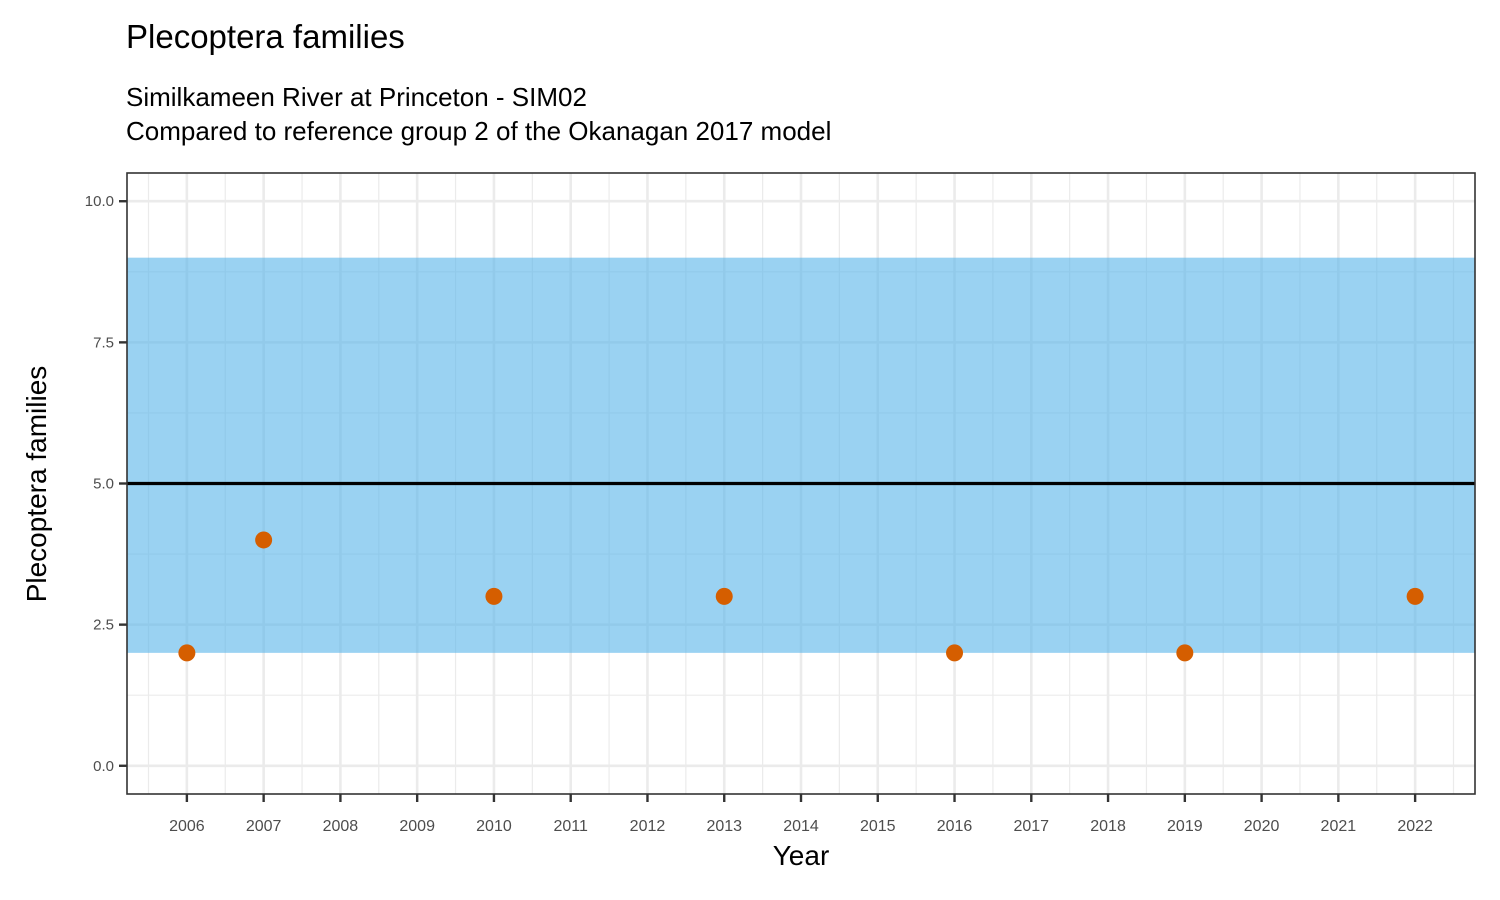 Image resolution: width=1500 pixels, height=900 pixels. Describe the element at coordinates (1339, 826) in the screenshot. I see `x-tick-label: 2021` at that location.